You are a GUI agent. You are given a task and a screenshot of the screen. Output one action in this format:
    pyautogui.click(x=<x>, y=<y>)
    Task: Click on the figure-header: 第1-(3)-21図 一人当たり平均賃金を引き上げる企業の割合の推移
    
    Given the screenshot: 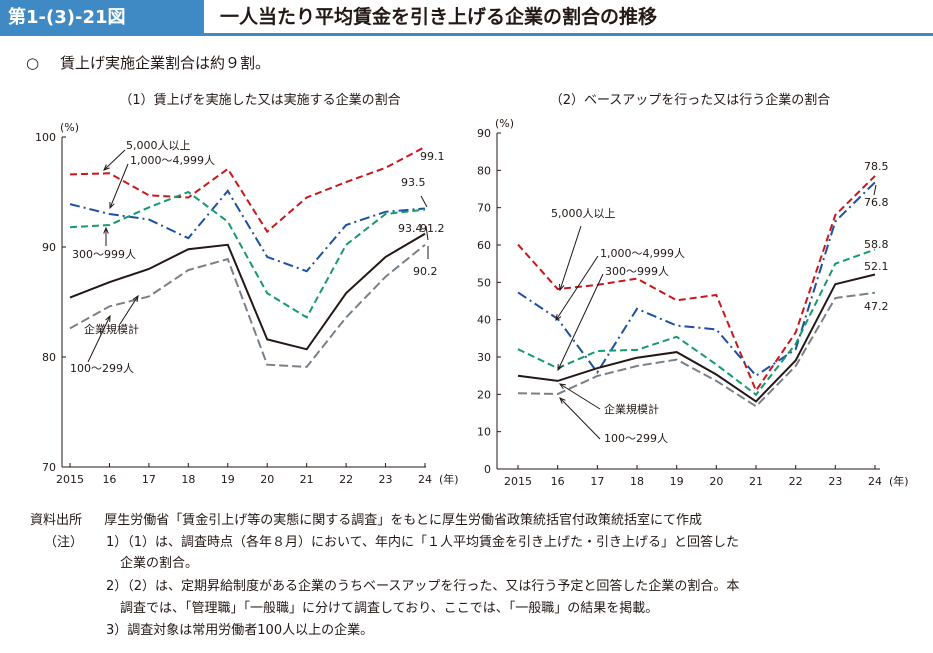 What is the action you would take?
    pyautogui.click(x=466, y=18)
    